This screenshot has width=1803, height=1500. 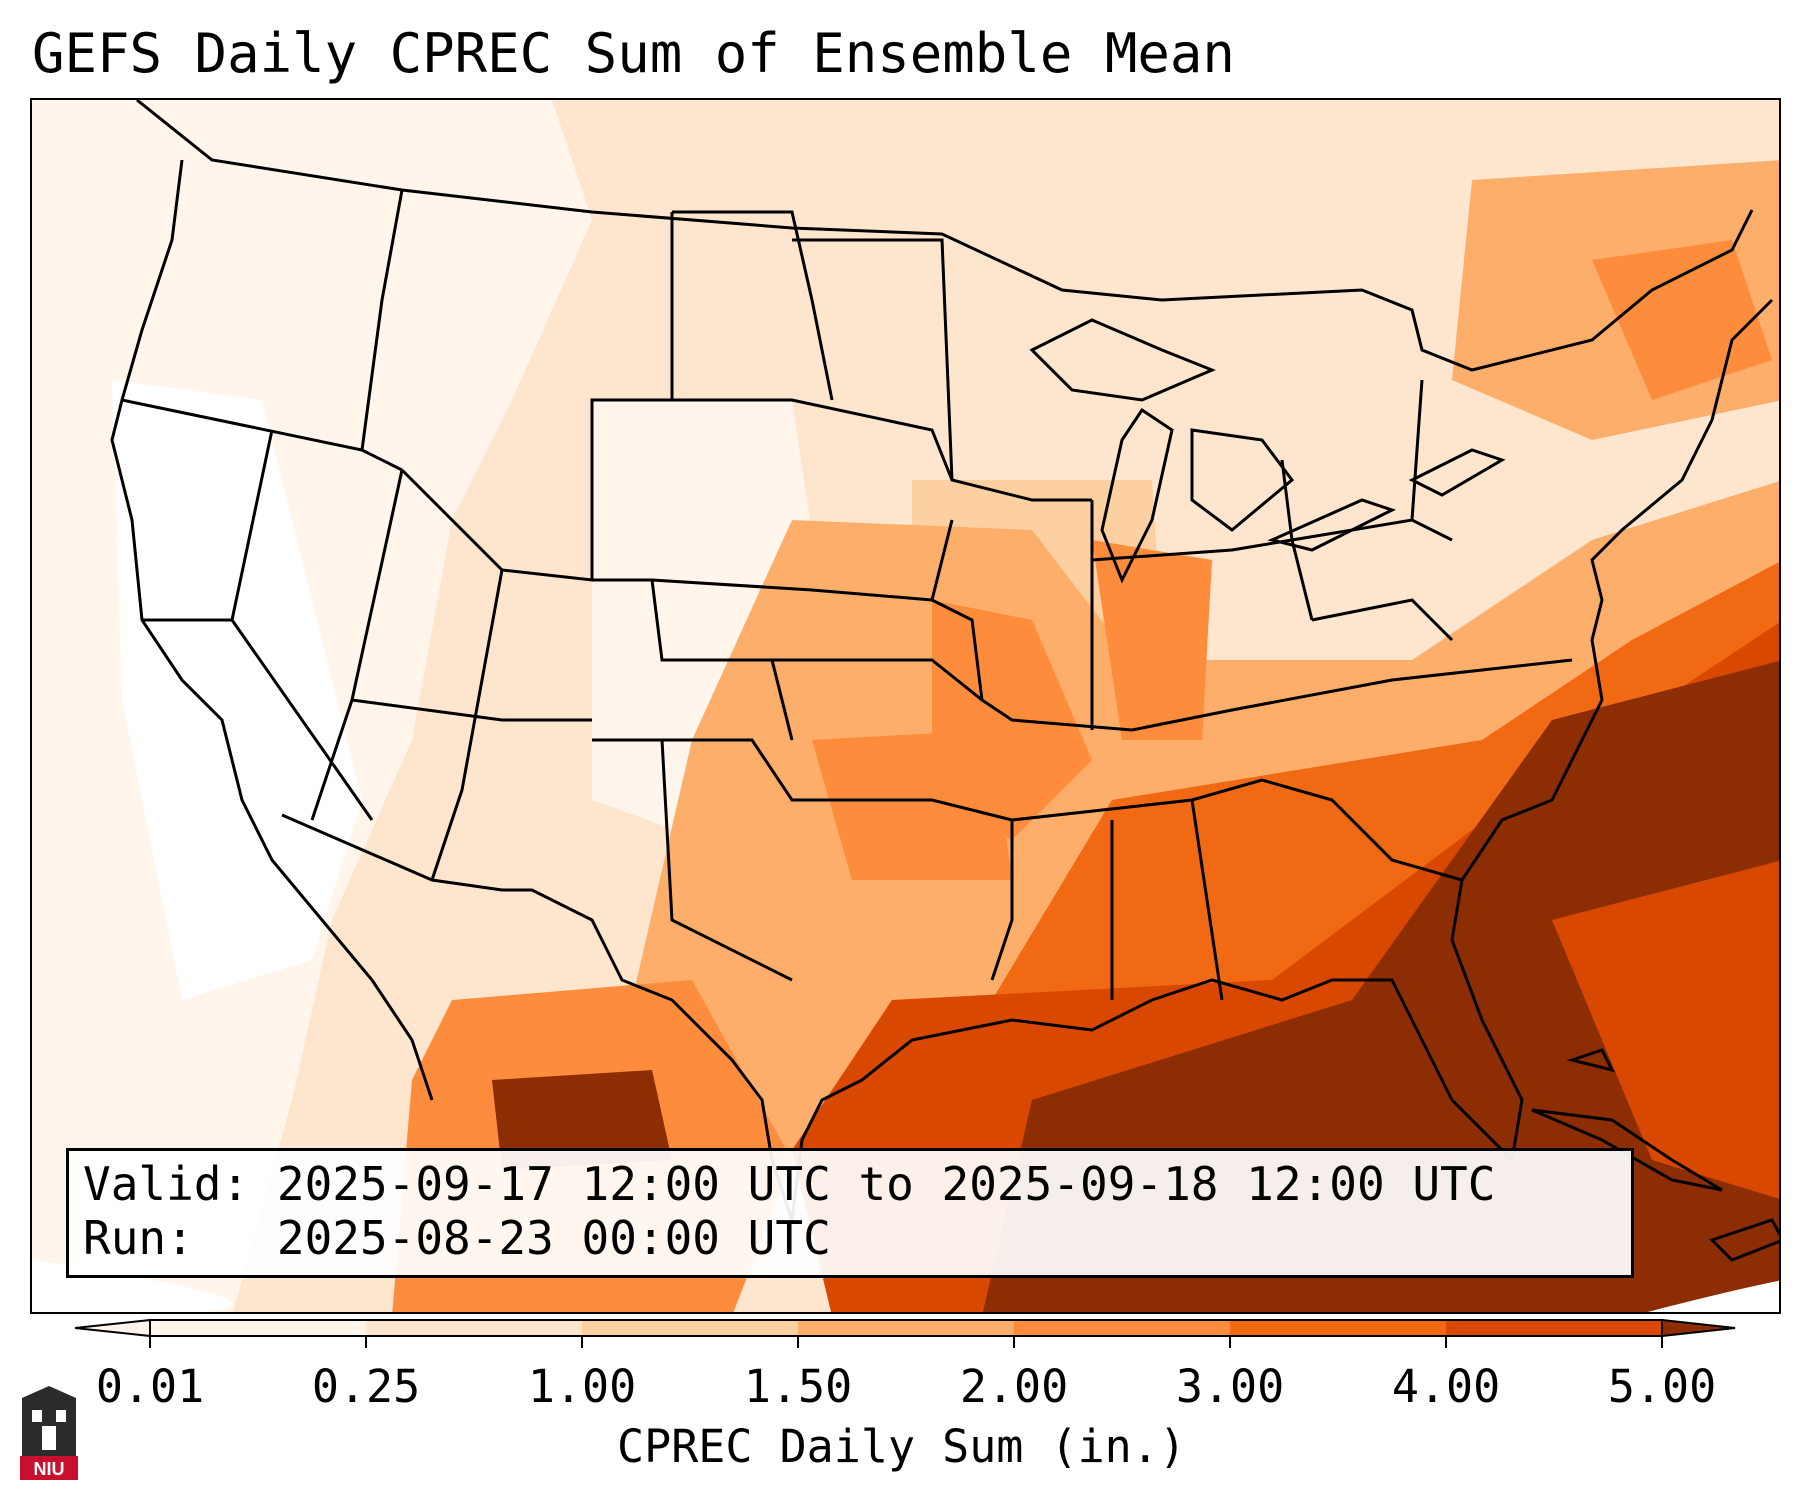 What do you see at coordinates (1655, 1155) in the screenshot?
I see `caribbean-islands` at bounding box center [1655, 1155].